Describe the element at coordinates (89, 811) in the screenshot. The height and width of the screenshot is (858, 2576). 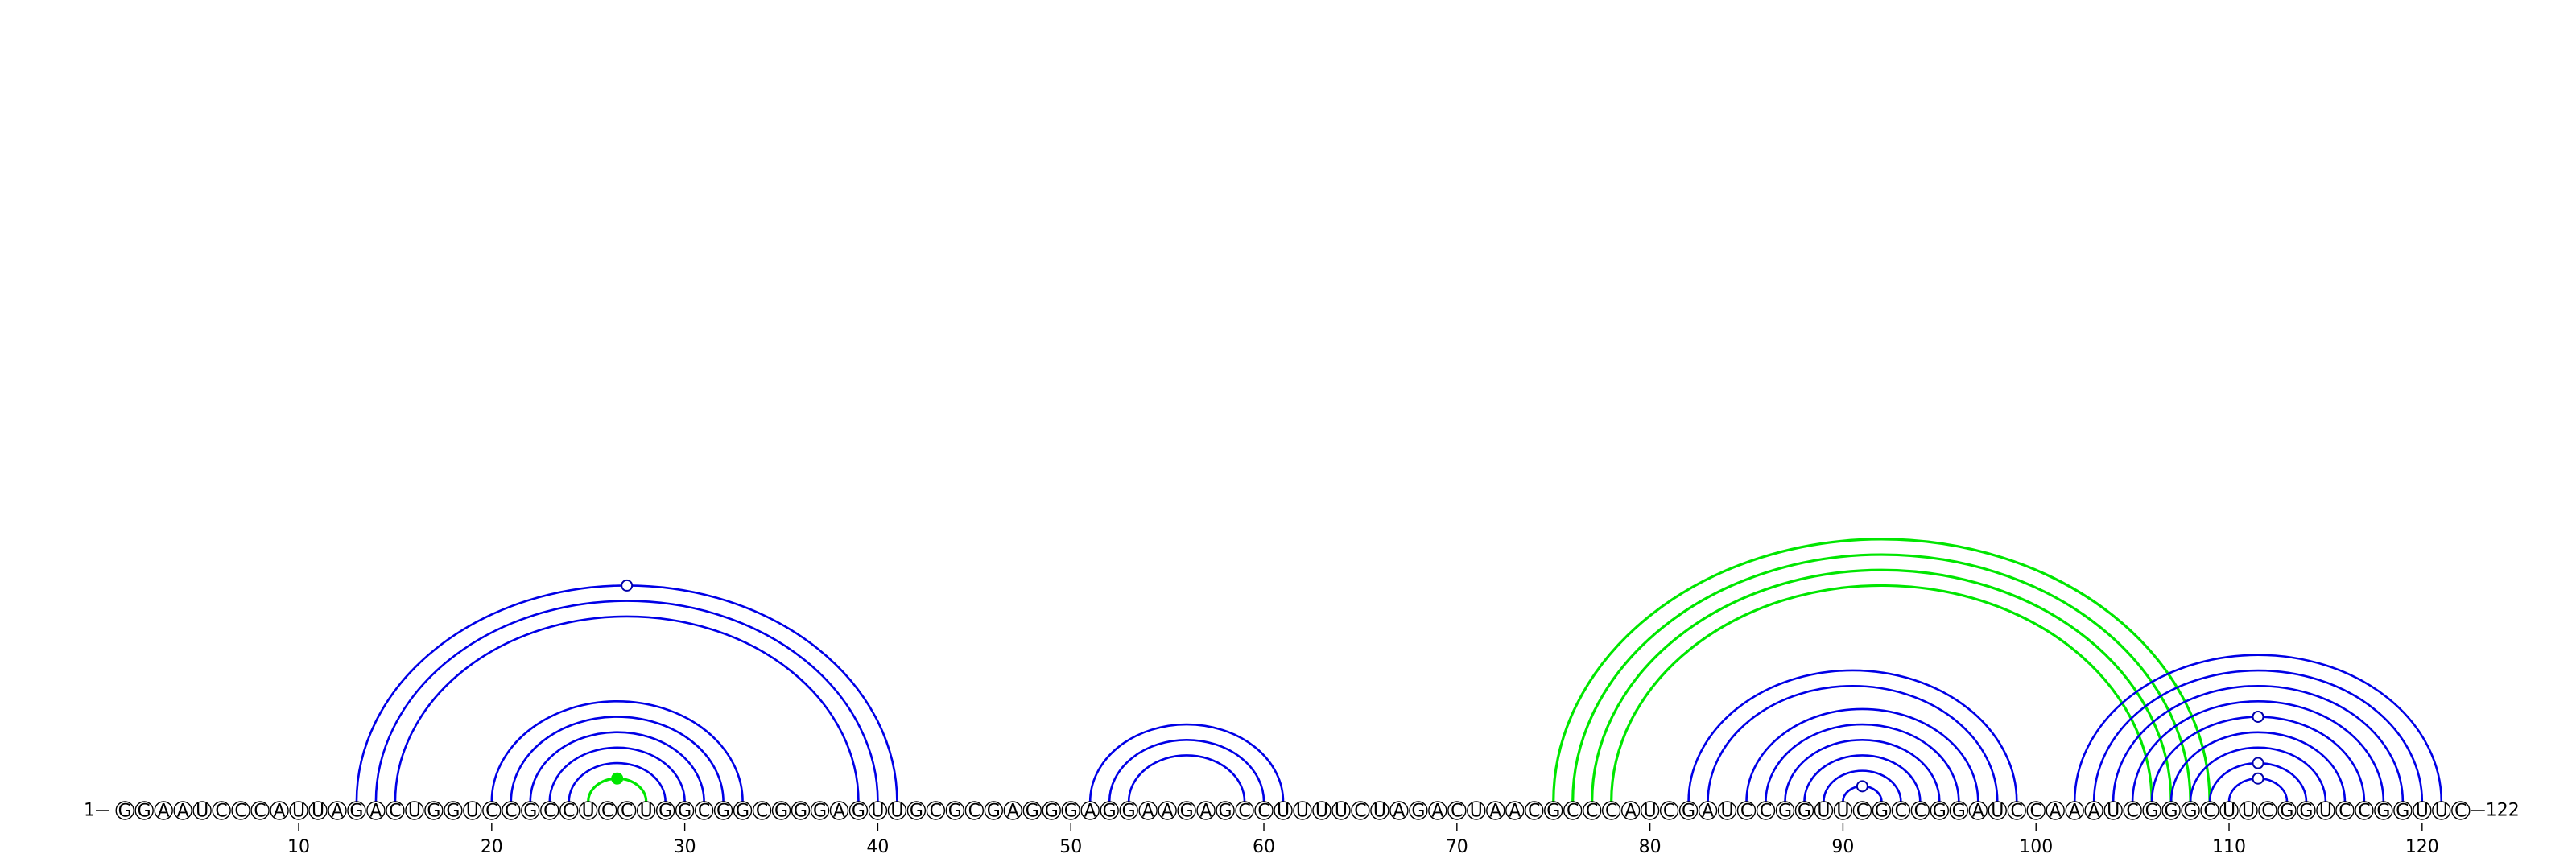
I see `sequence-start-label: 1` at that location.